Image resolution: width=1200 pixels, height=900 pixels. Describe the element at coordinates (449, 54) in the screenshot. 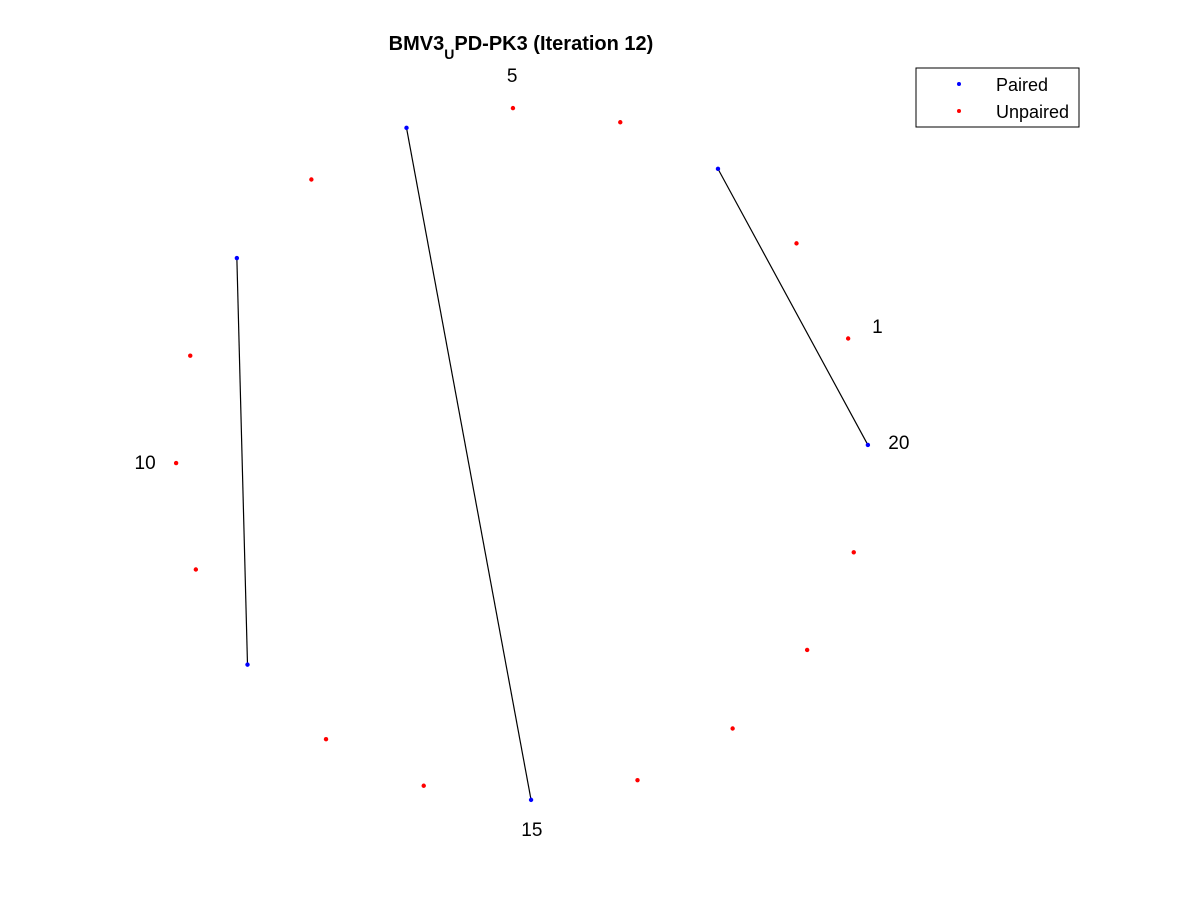

I see `title-subscript: U` at that location.